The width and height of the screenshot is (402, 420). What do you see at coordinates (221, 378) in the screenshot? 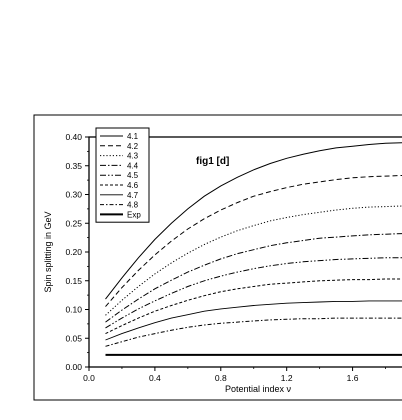
I see `x-tick-label: 0.8` at bounding box center [221, 378].